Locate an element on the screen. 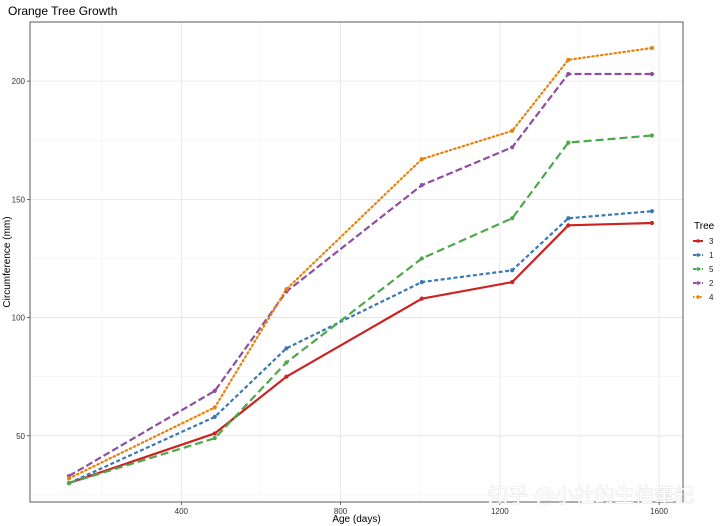 The width and height of the screenshot is (720, 526). x-axis-ticks: 400 800 1200 1600 is located at coordinates (422, 509).